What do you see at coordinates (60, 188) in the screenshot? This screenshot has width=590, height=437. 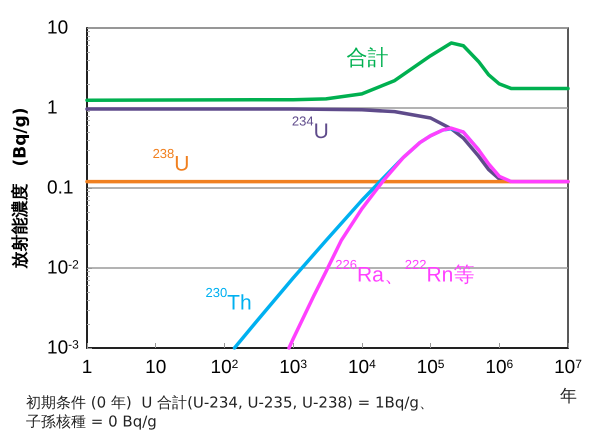 I see `y-tick-label: 0.1` at bounding box center [60, 188].